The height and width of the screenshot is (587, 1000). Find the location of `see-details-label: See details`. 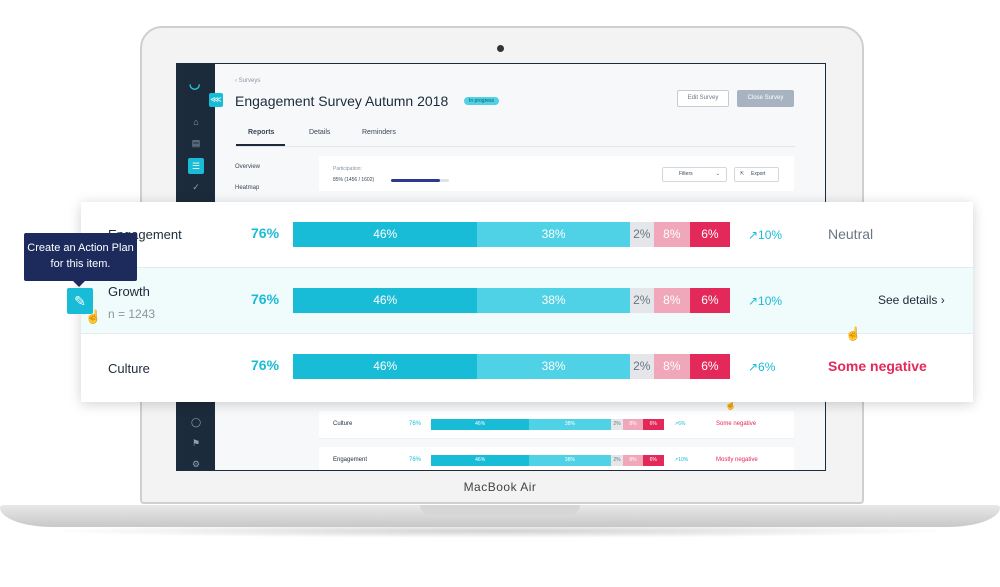

see-details-label: See details is located at coordinates (908, 300).